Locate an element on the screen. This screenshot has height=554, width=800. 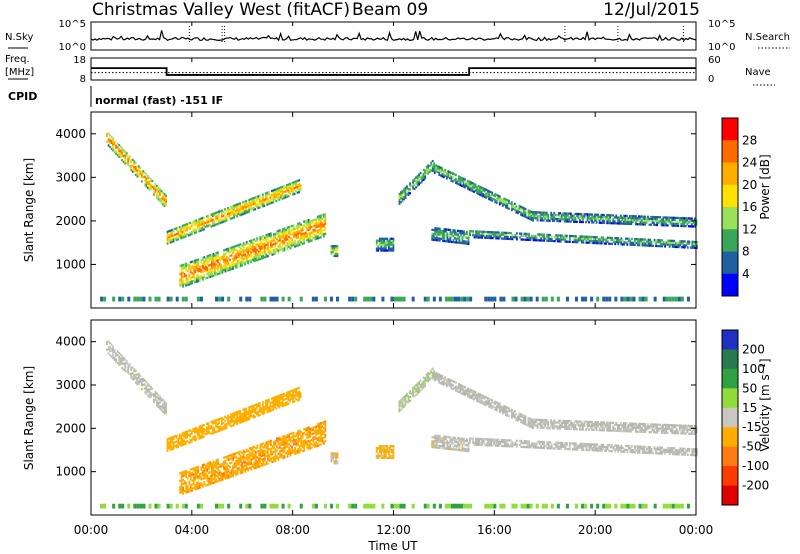
noise-left-tick-top: 10^5 is located at coordinates (72, 24).